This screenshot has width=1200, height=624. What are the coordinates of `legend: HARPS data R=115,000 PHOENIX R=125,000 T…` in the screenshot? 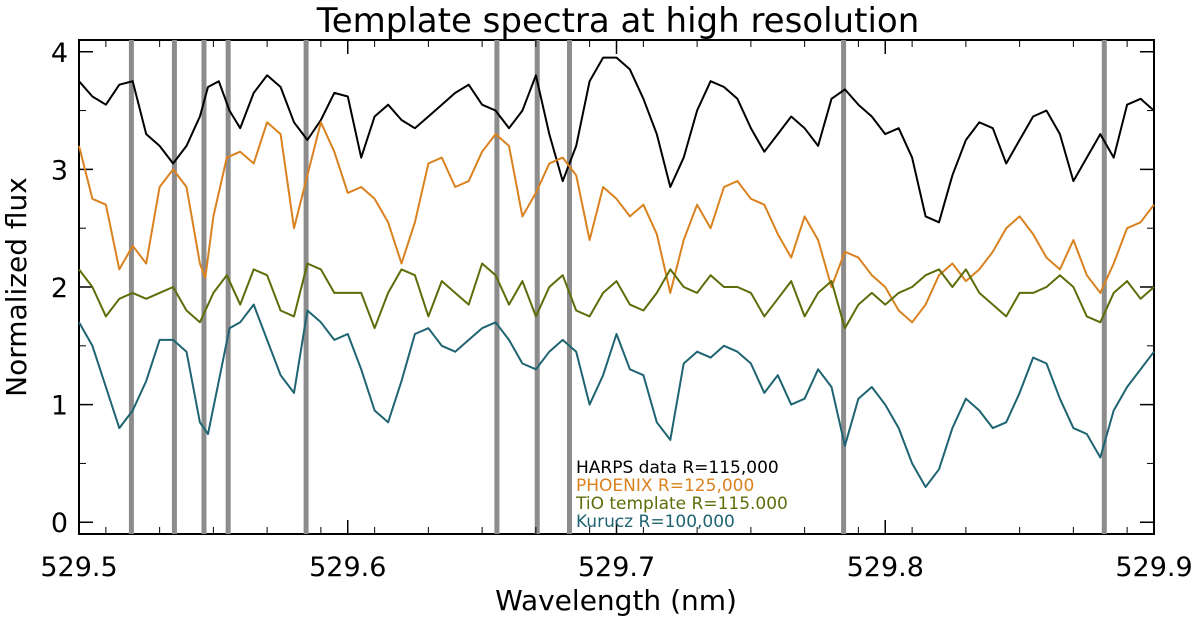 It's located at (681, 495).